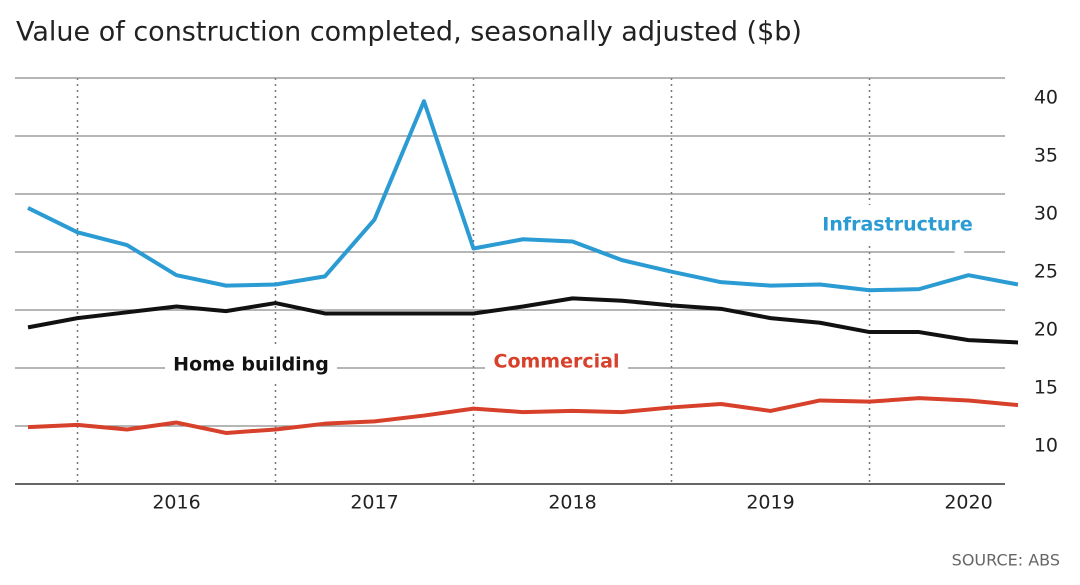  What do you see at coordinates (176, 503) in the screenshot?
I see `x-tick-label: 2016` at bounding box center [176, 503].